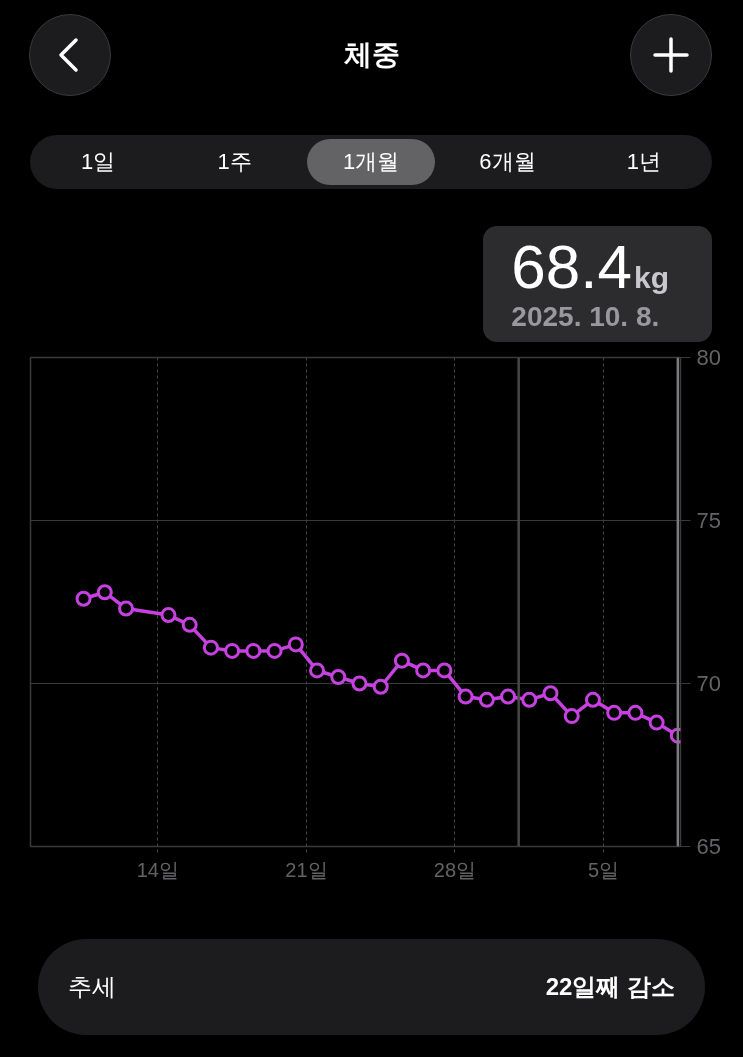  I want to click on text: 2025. 10. 8., so click(585, 317).